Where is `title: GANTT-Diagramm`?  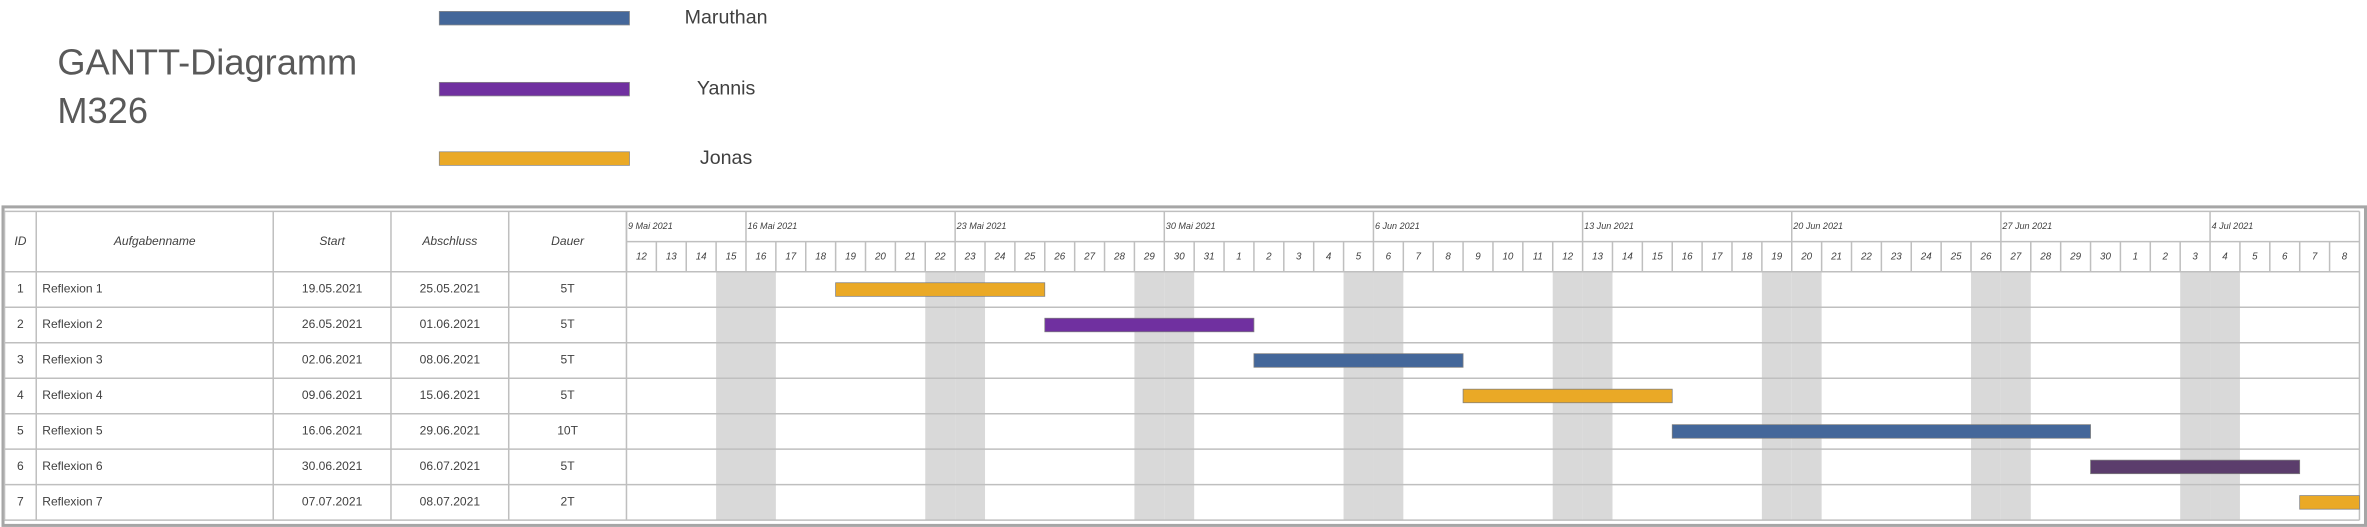 title: GANTT-Diagramm is located at coordinates (207, 62).